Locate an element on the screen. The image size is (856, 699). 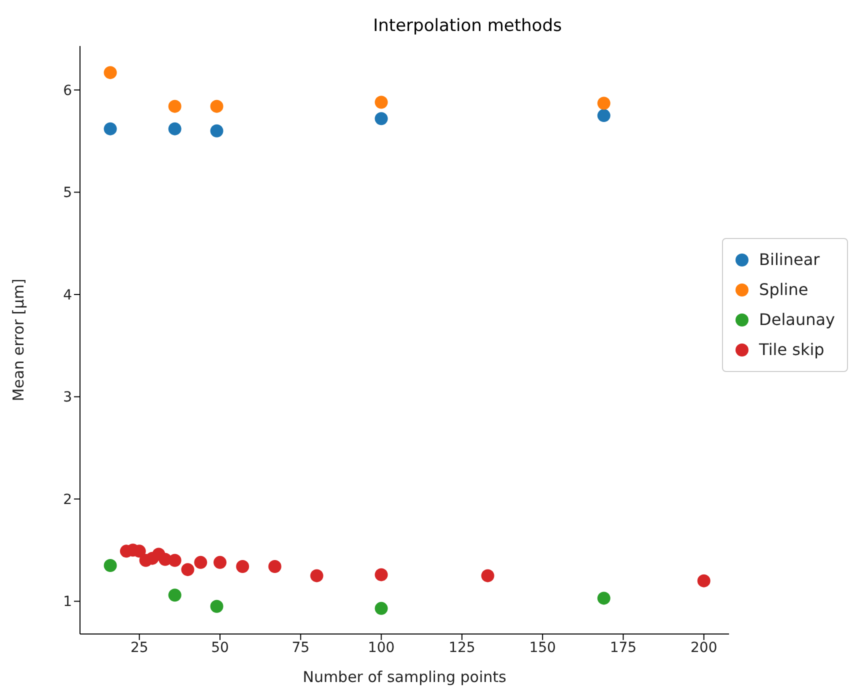
x-tick-label: 200 is located at coordinates (704, 648).